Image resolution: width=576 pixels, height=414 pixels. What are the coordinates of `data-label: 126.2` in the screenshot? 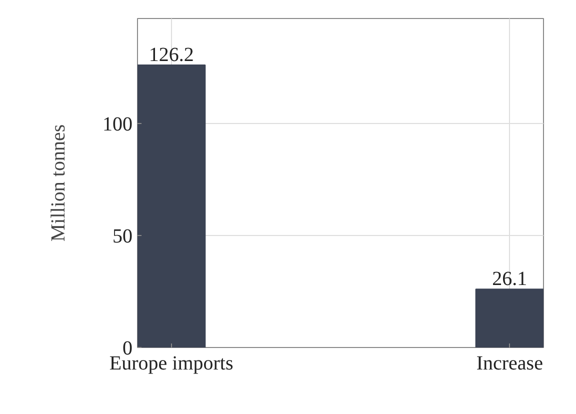 It's located at (171, 55).